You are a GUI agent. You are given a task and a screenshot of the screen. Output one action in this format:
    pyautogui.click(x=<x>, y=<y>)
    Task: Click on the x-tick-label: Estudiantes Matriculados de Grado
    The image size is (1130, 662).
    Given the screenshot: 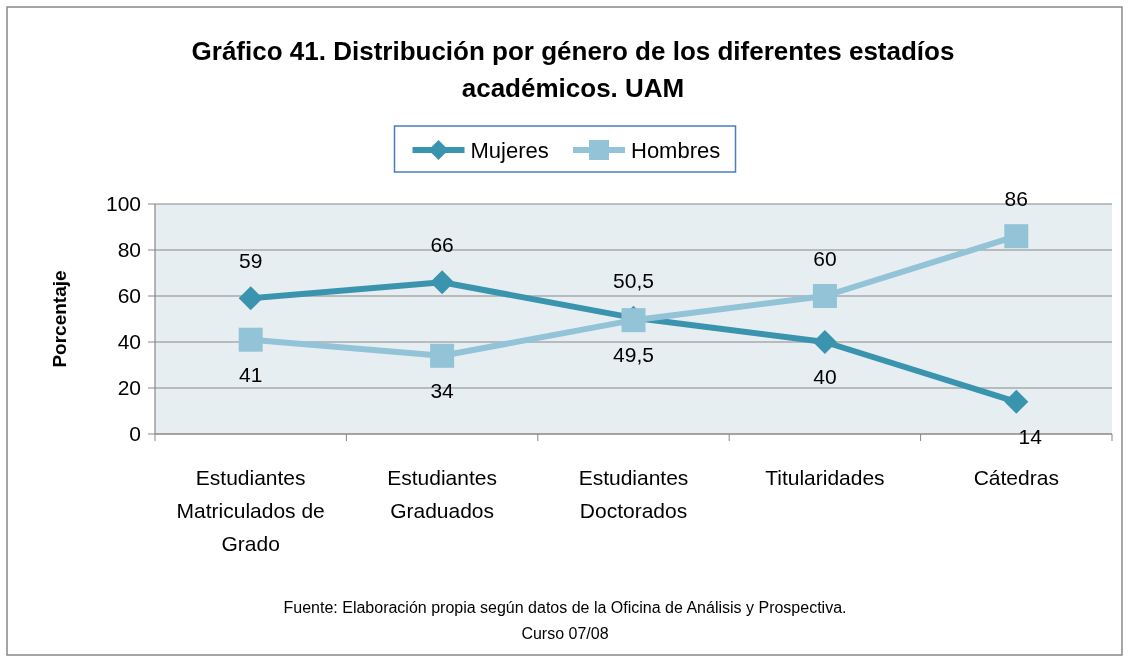 What is the action you would take?
    pyautogui.click(x=250, y=510)
    